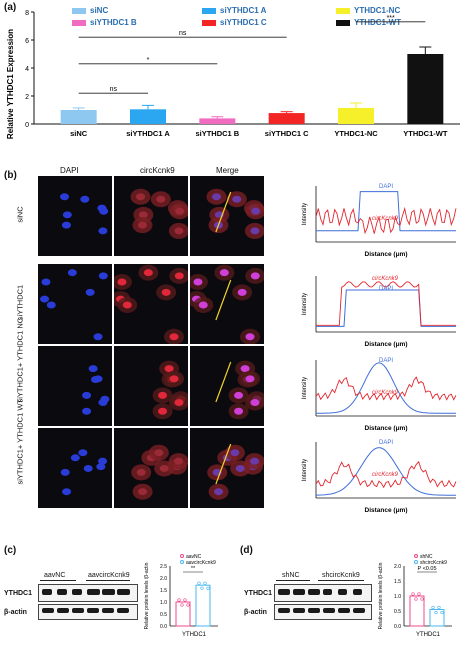 The width and height of the screenshot is (474, 651). Describe the element at coordinates (10, 84) in the screenshot. I see `chart-ylabel: Relative YTHDC1 Expression` at that location.